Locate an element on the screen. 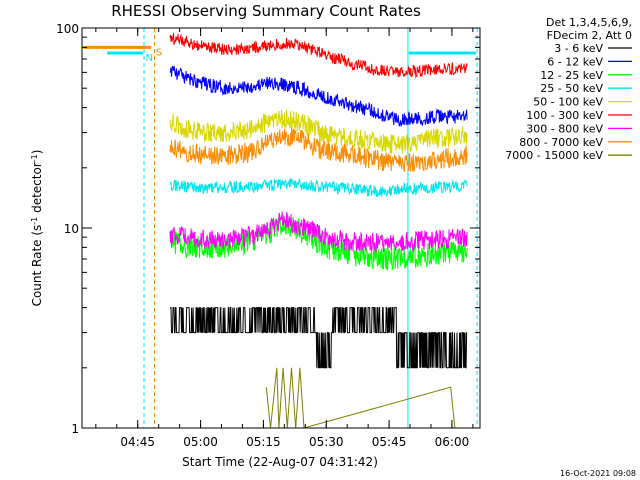 This screenshot has height=480, width=640. y-tick-label: 1 is located at coordinates (75, 429).